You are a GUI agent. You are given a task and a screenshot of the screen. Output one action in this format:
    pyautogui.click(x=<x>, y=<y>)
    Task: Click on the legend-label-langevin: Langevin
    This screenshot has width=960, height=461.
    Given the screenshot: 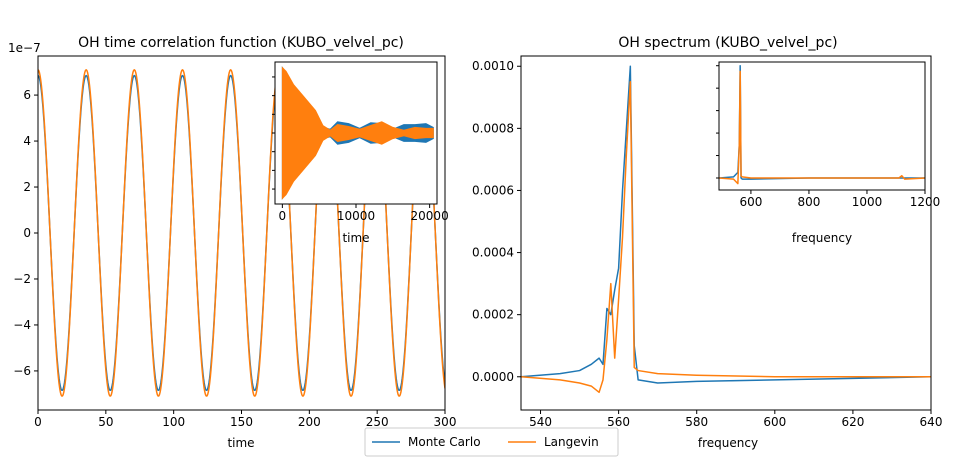 What is the action you would take?
    pyautogui.click(x=571, y=442)
    